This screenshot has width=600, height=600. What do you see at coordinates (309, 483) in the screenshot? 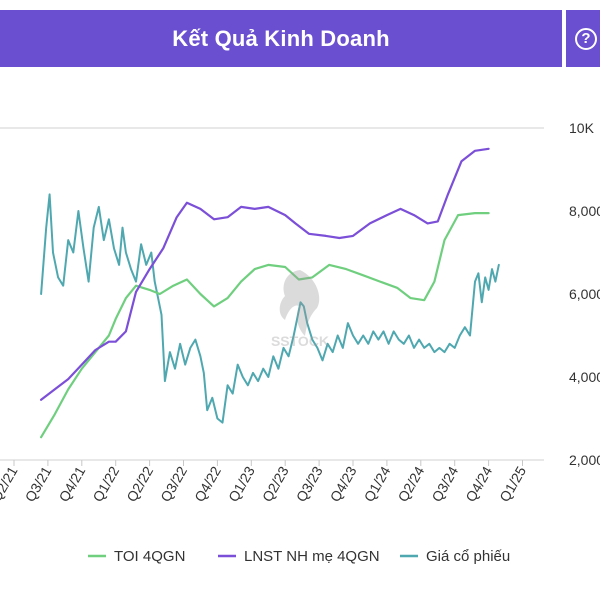
I see `x-tick-label: Q3/23` at bounding box center [309, 483].